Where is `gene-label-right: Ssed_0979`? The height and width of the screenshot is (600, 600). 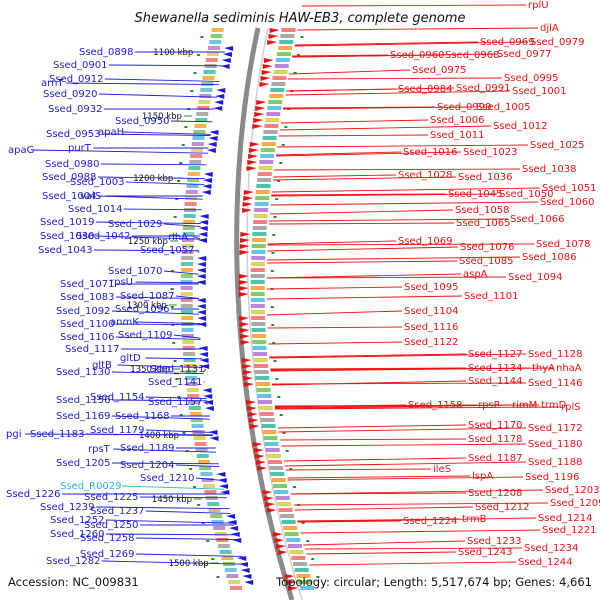
gene-label-right: Ssed_0979 is located at coordinates (557, 42).